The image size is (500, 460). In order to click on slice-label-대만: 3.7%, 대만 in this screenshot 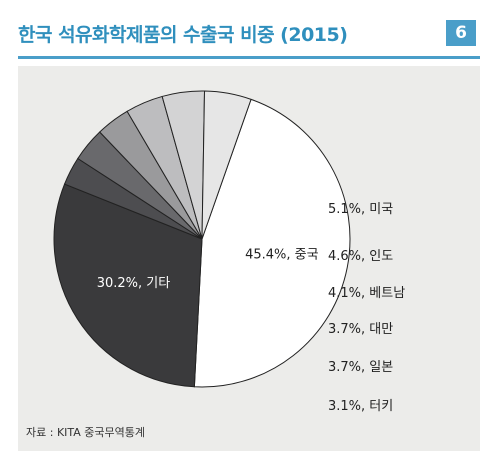, I will do `click(360, 329)`.